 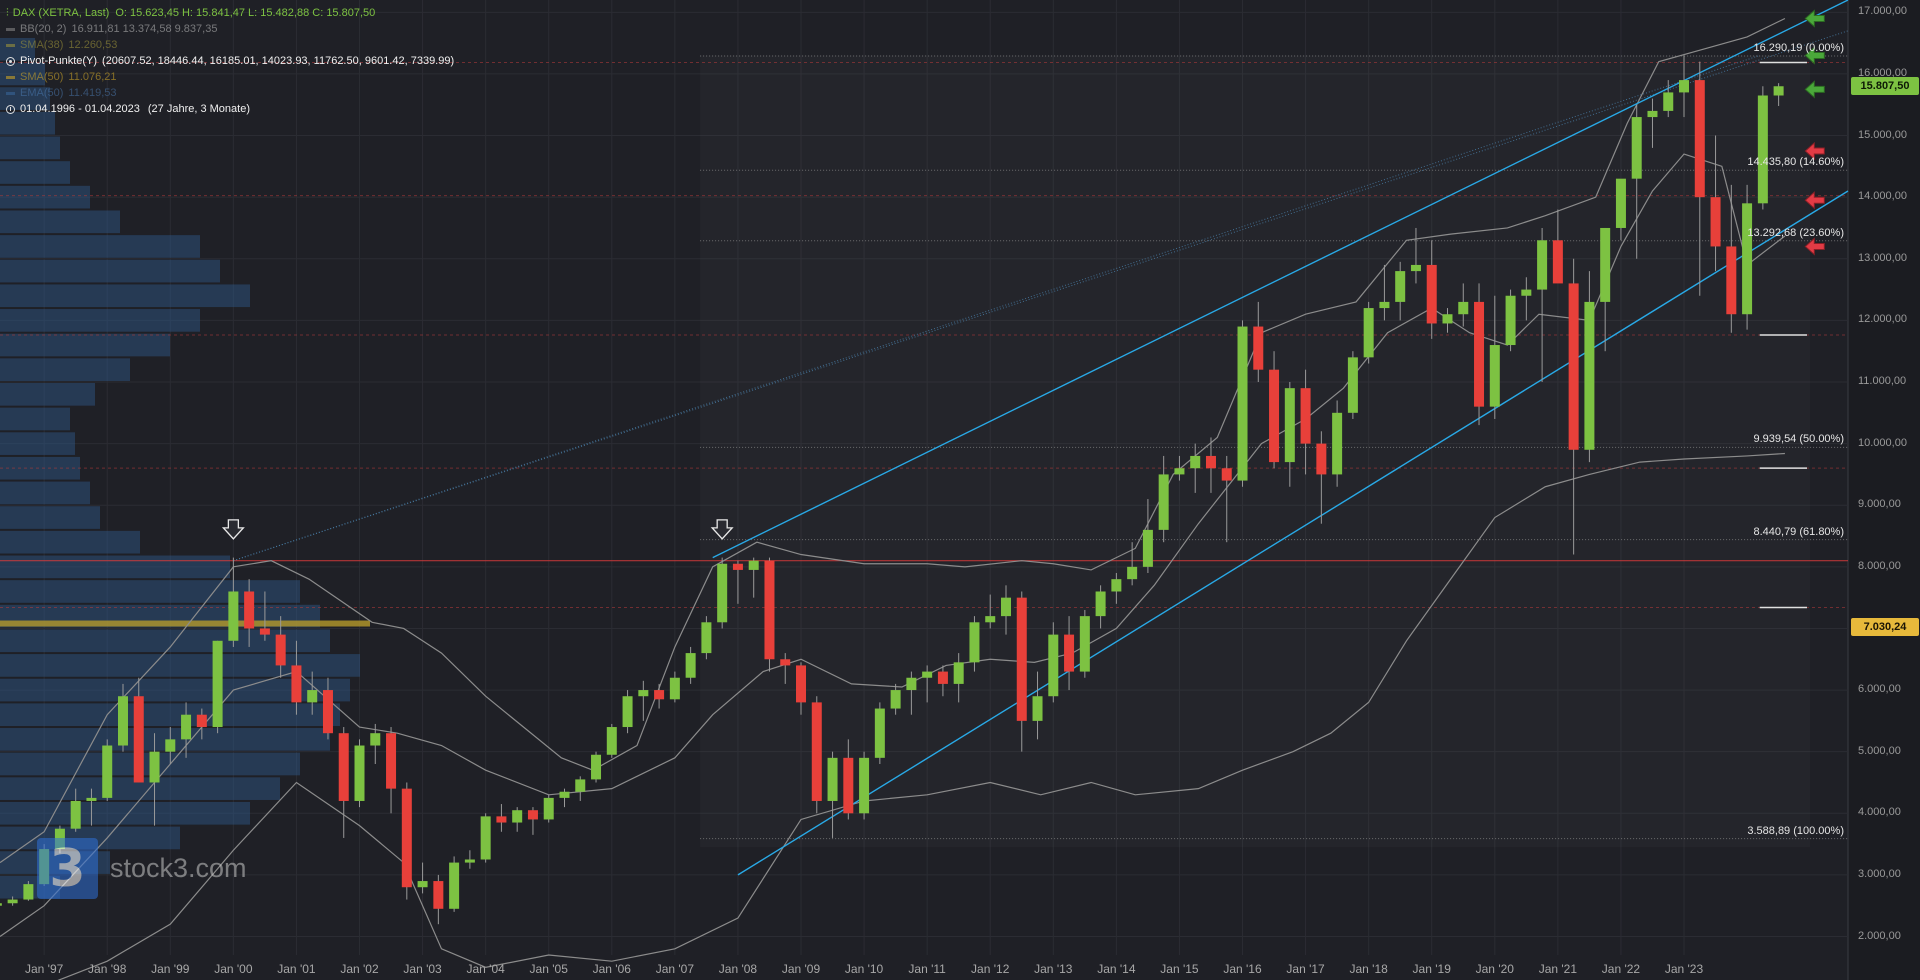 I want to click on period-note: (27 Jahre, 3 Monate), so click(x=199, y=109).